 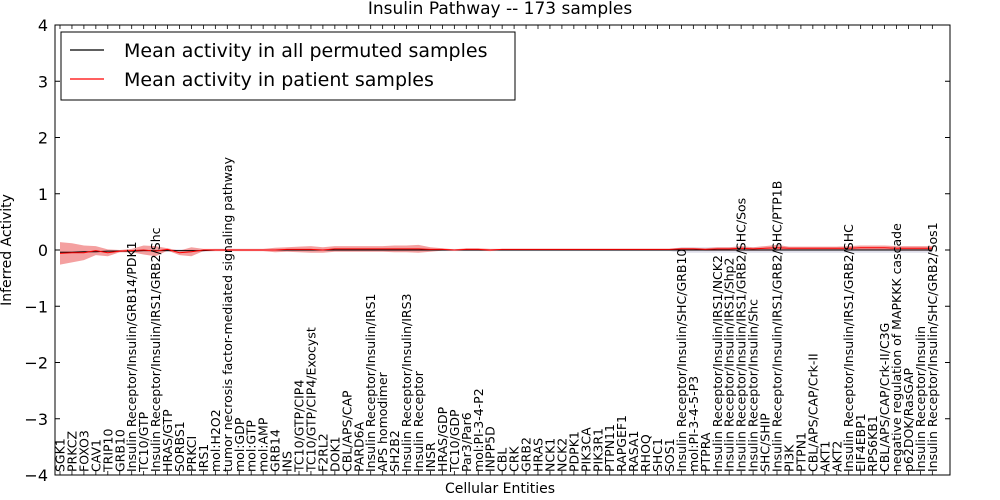 What do you see at coordinates (36, 419) in the screenshot?
I see `y-tick-label: −3` at bounding box center [36, 419].